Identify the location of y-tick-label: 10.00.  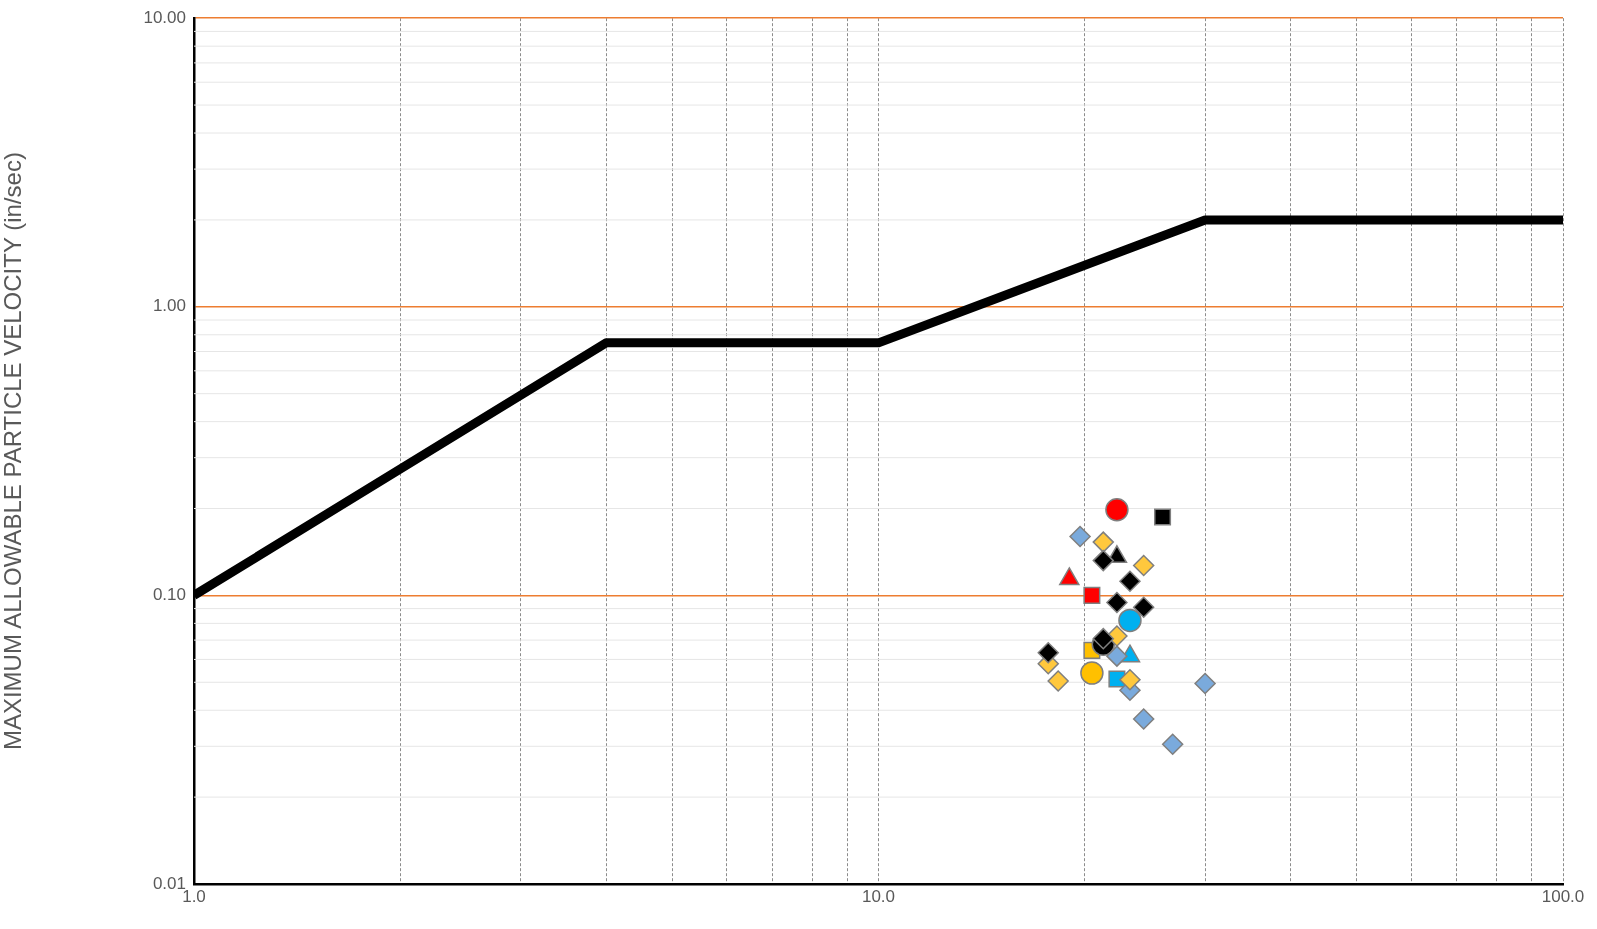
(164, 17).